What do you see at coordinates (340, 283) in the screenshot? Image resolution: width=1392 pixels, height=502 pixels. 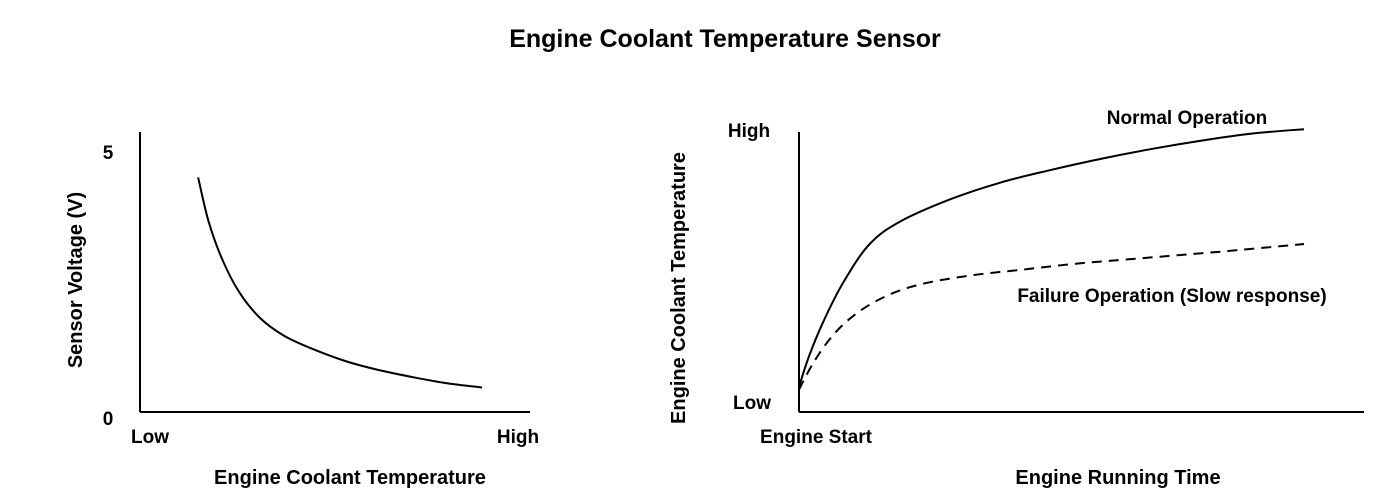 I see `voltage-curve` at bounding box center [340, 283].